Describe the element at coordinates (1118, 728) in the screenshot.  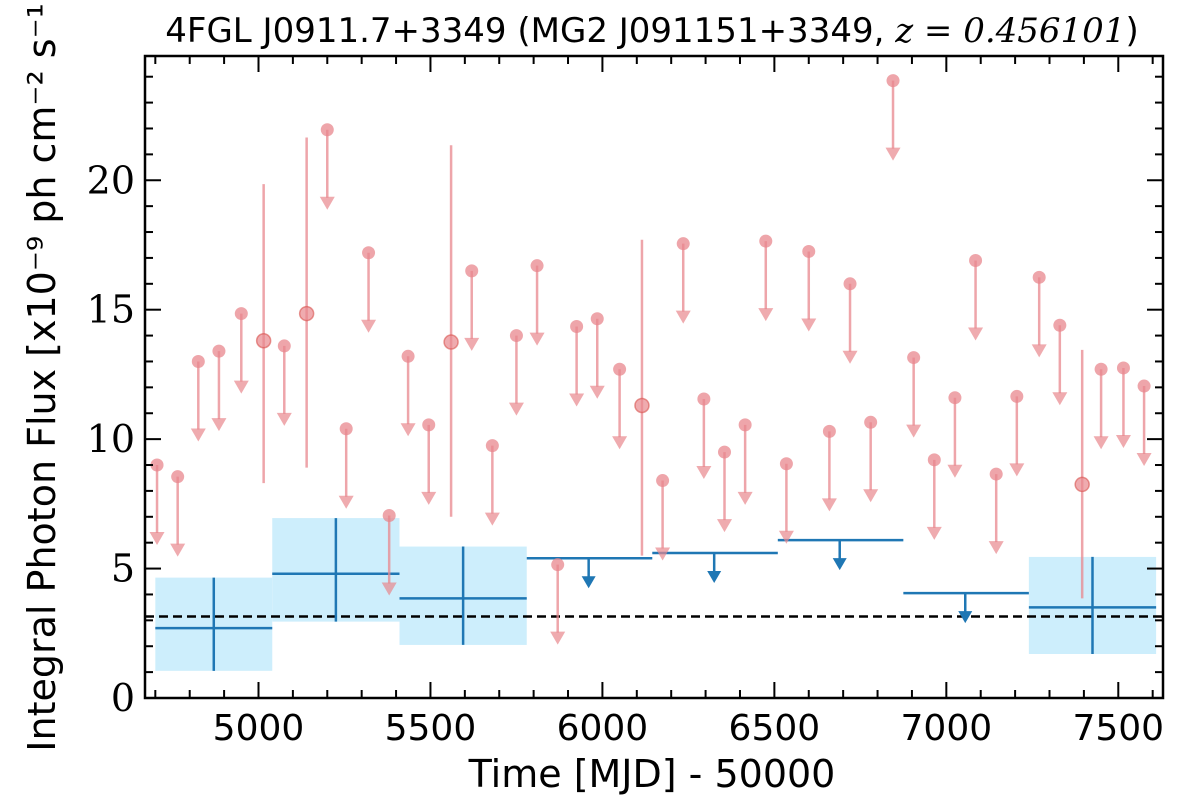
I see `x-tick-label: 7500` at that location.